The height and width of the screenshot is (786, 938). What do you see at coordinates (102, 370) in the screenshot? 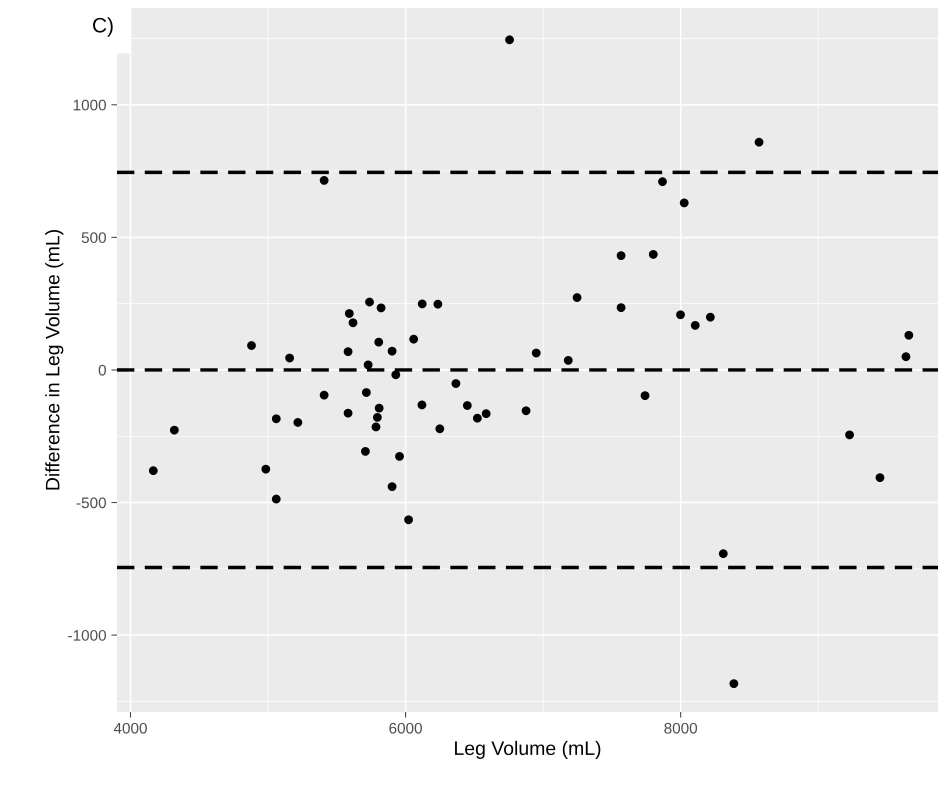
I see `y-tick-label: 0` at bounding box center [102, 370].